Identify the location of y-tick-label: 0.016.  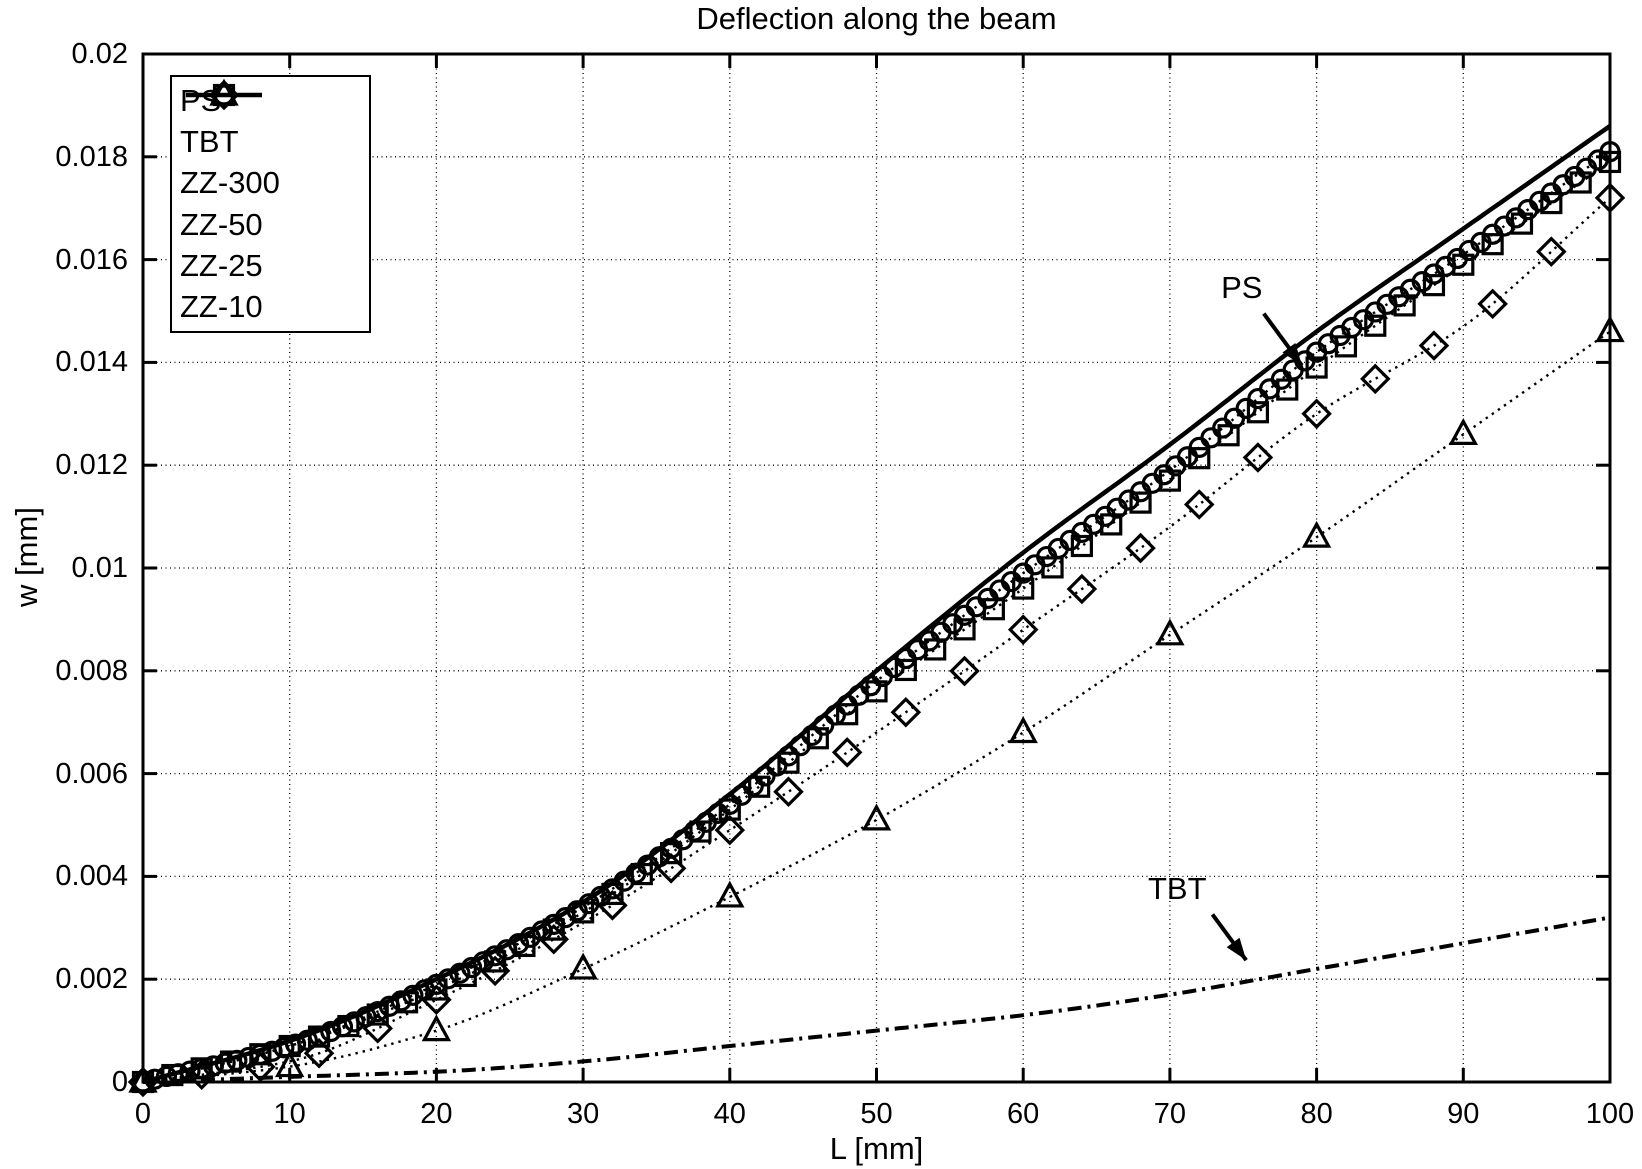
(91, 259).